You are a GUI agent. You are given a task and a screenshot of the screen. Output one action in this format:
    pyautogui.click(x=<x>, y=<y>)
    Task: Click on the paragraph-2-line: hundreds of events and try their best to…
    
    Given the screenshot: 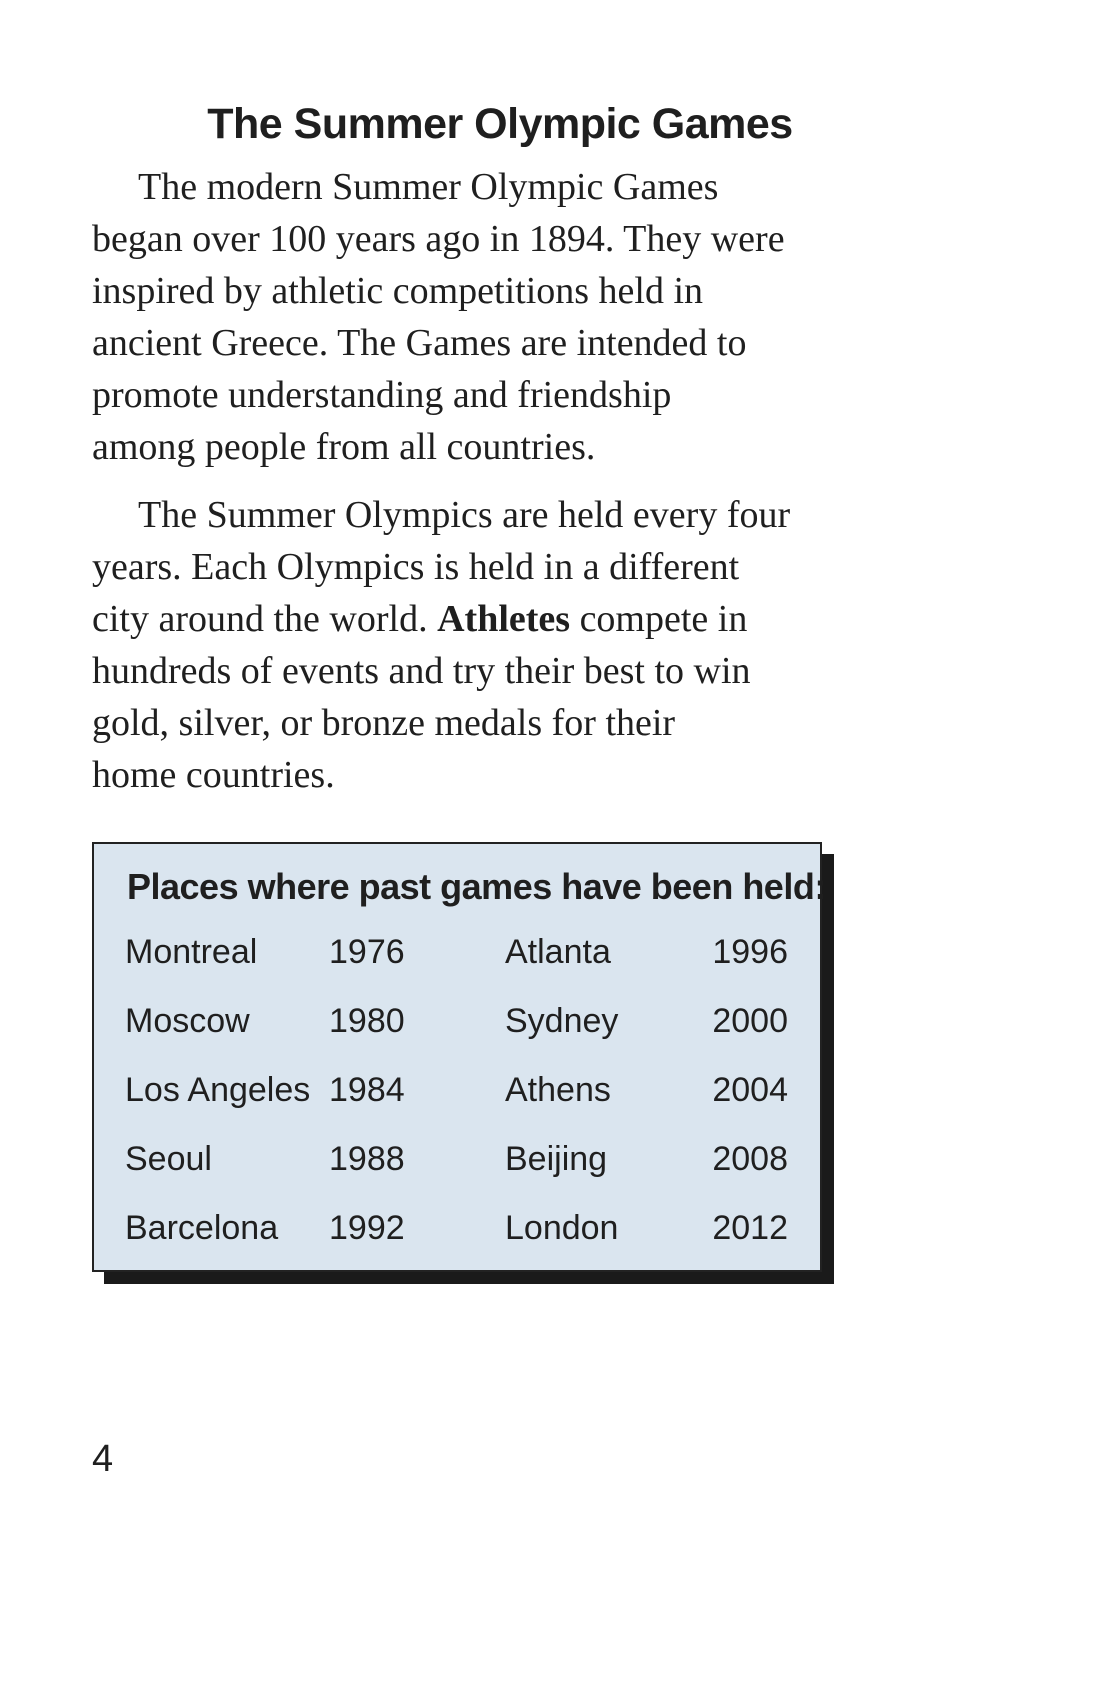 What is the action you would take?
    pyautogui.click(x=421, y=671)
    